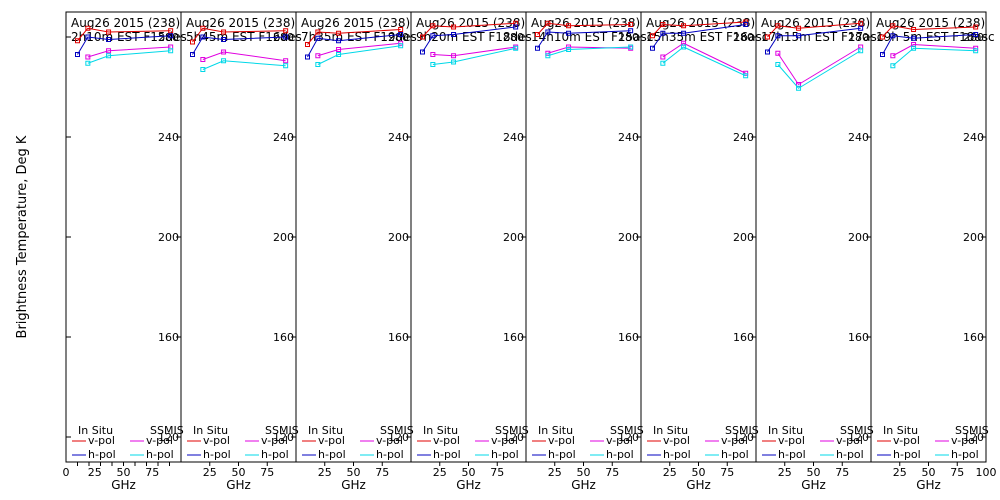 The image size is (1000, 500). What do you see at coordinates (972, 430) in the screenshot?
I see `legend-ssmis-title: SSMIS` at bounding box center [972, 430].